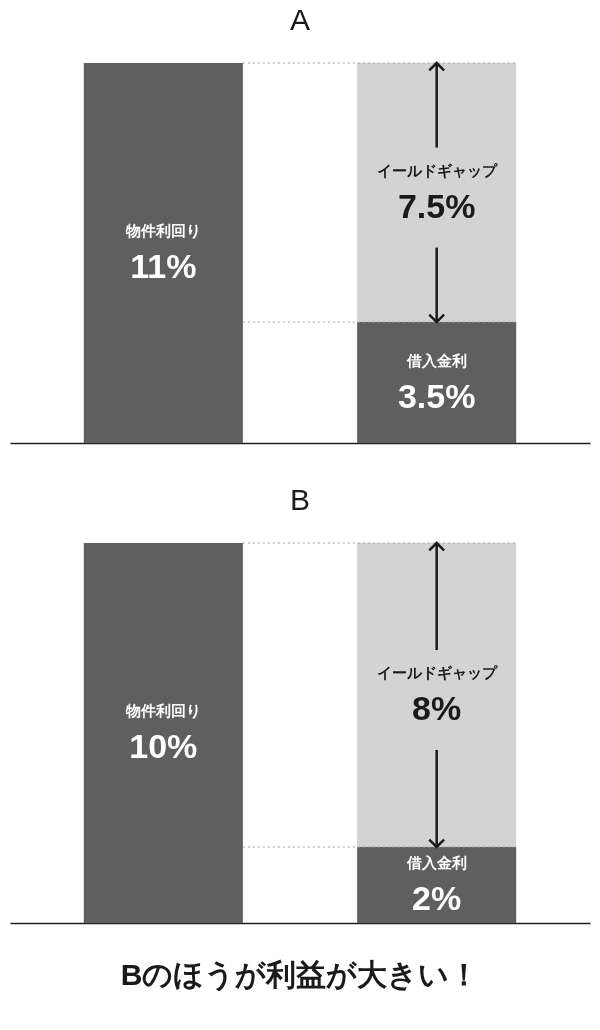  I want to click on data-label: 2%, so click(437, 898).